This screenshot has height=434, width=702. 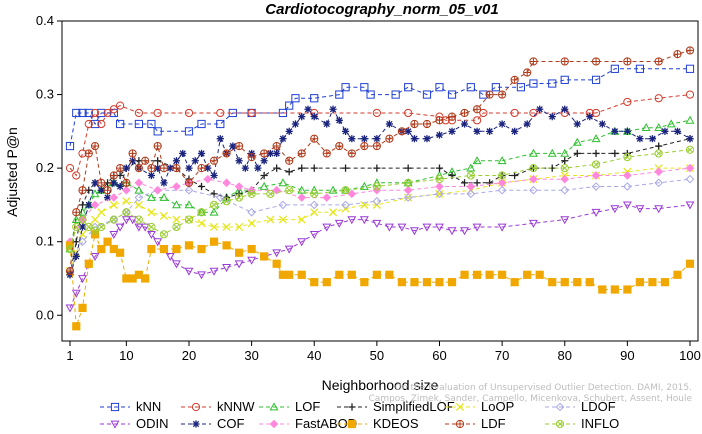 What do you see at coordinates (126, 355) in the screenshot?
I see `x-tick-label: 10` at bounding box center [126, 355].